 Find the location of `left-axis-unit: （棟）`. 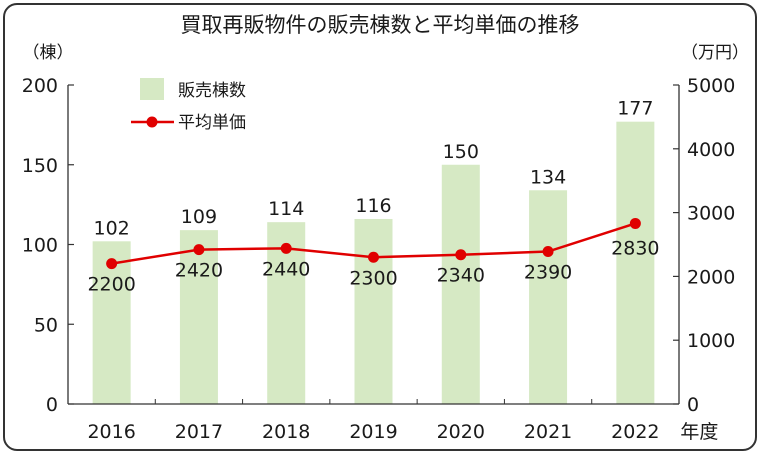

left-axis-unit: （棟） is located at coordinates (48, 53).